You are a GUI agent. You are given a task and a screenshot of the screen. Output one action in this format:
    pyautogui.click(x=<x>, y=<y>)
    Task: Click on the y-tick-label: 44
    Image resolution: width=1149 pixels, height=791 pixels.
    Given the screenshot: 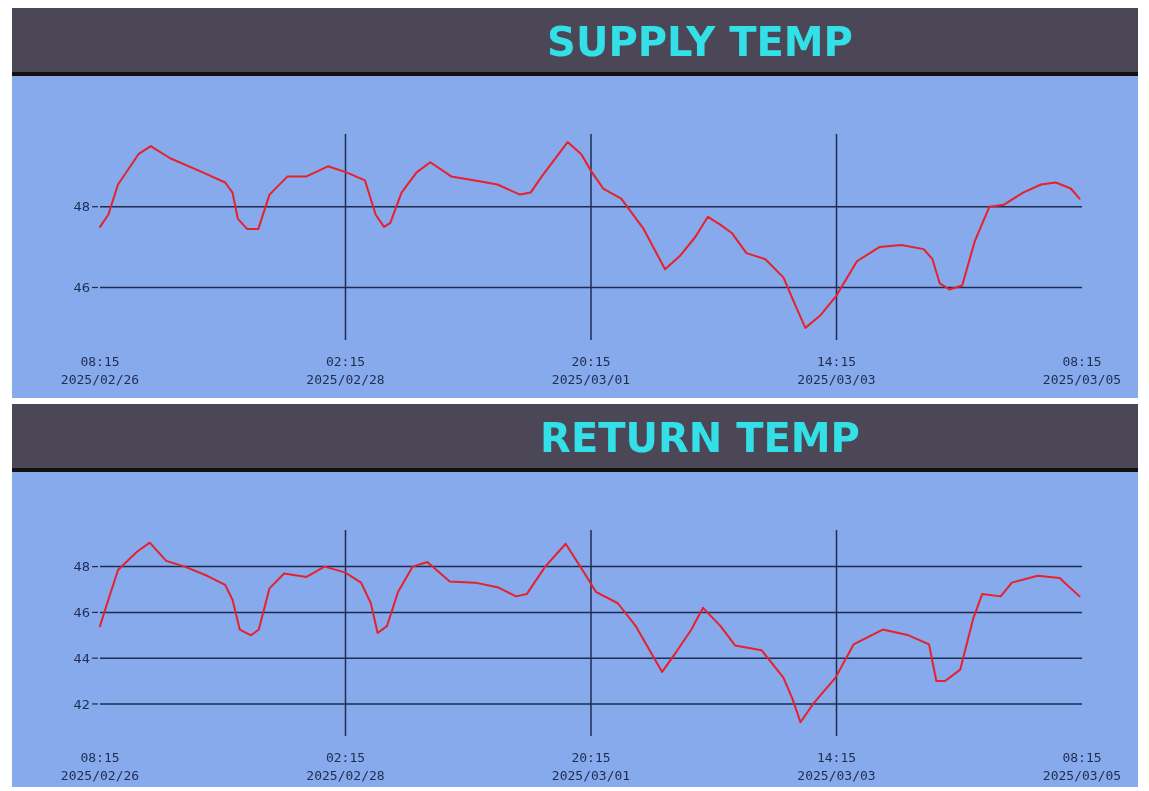 What is the action you would take?
    pyautogui.click(x=81, y=658)
    